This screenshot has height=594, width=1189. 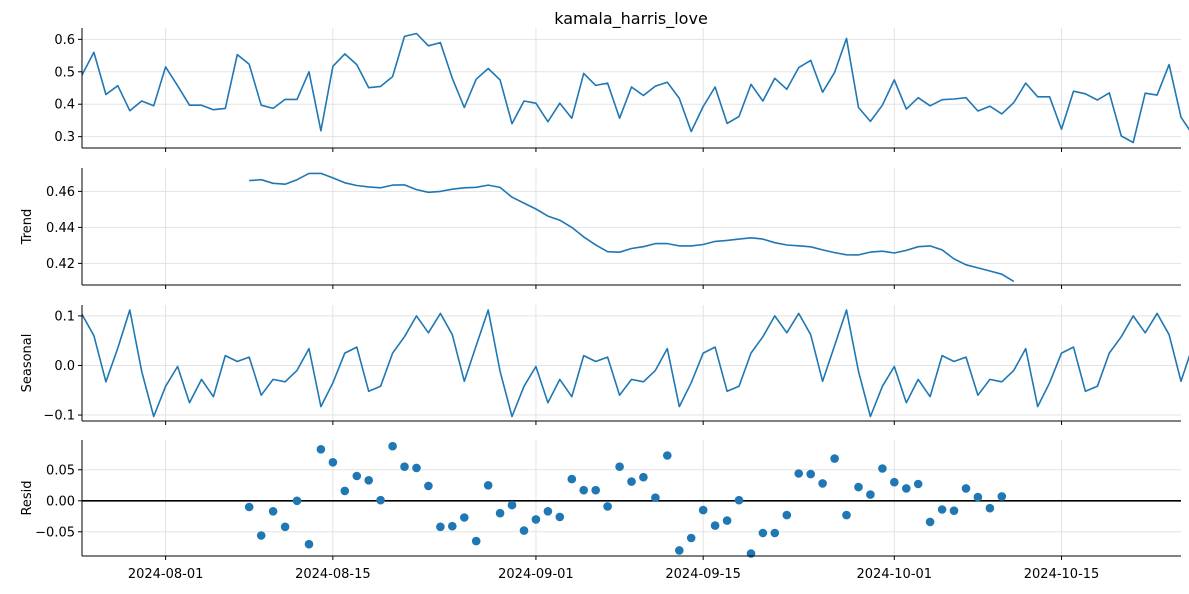 What do you see at coordinates (895, 574) in the screenshot?
I see `x-tick-label: 2024-10-01` at bounding box center [895, 574].